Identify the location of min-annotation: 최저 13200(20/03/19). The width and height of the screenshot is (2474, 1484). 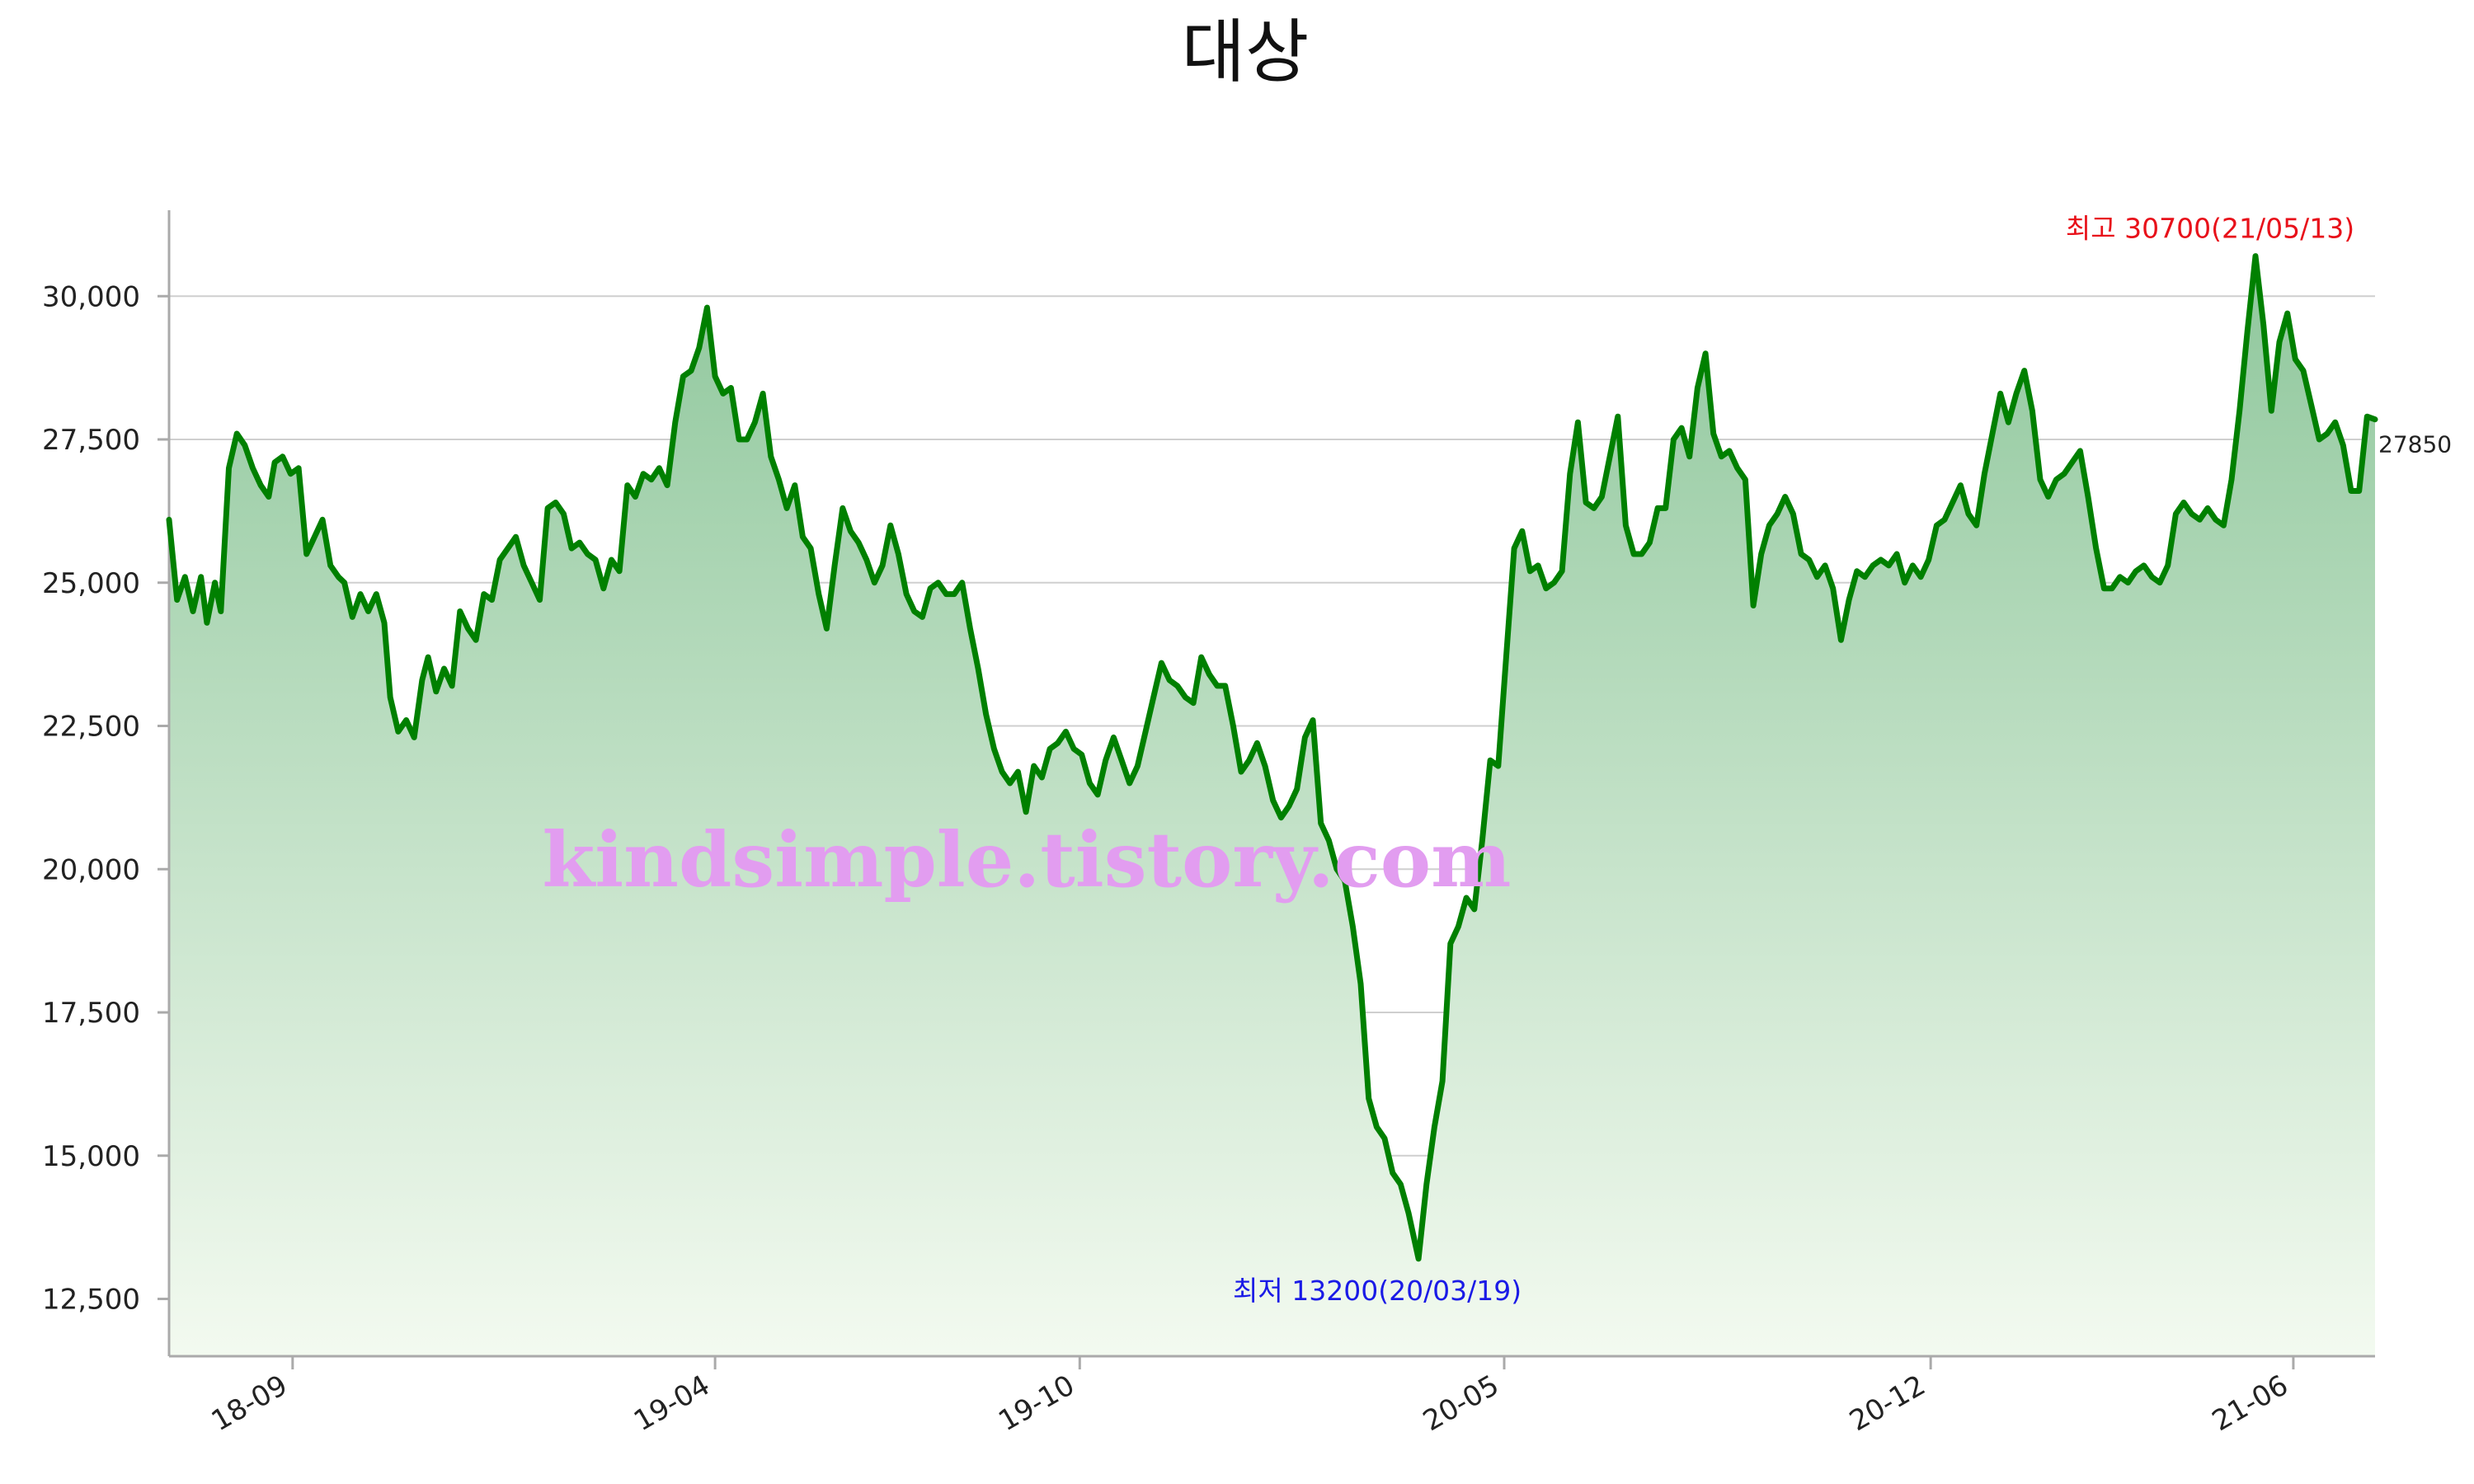
(1377, 1291).